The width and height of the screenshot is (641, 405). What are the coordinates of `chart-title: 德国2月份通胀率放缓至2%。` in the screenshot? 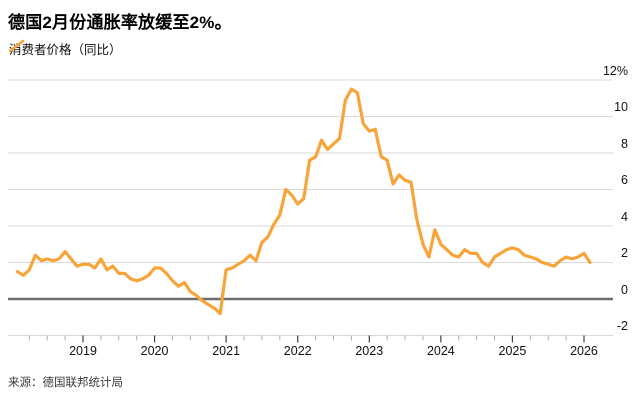 It's located at (120, 22).